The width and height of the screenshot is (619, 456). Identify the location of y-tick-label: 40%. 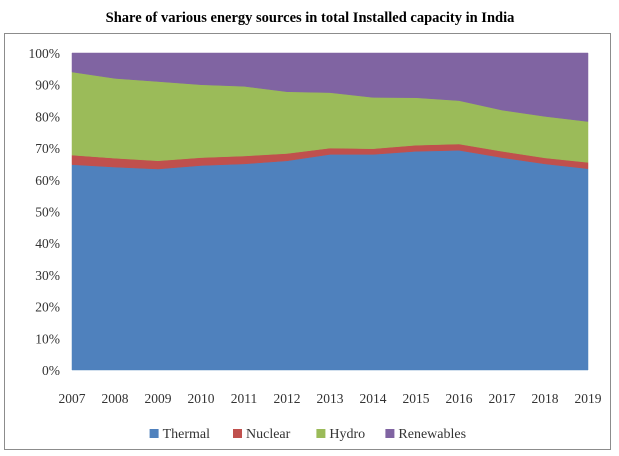
(47, 243).